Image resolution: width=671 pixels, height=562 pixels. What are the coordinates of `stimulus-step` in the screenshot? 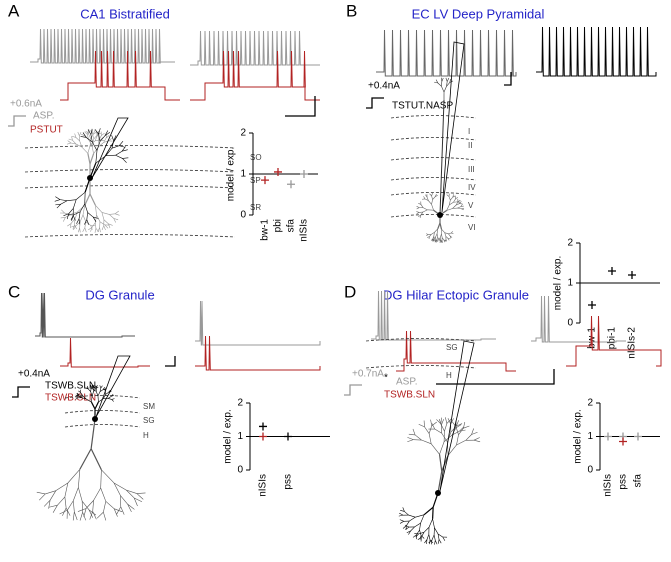 It's located at (375, 103).